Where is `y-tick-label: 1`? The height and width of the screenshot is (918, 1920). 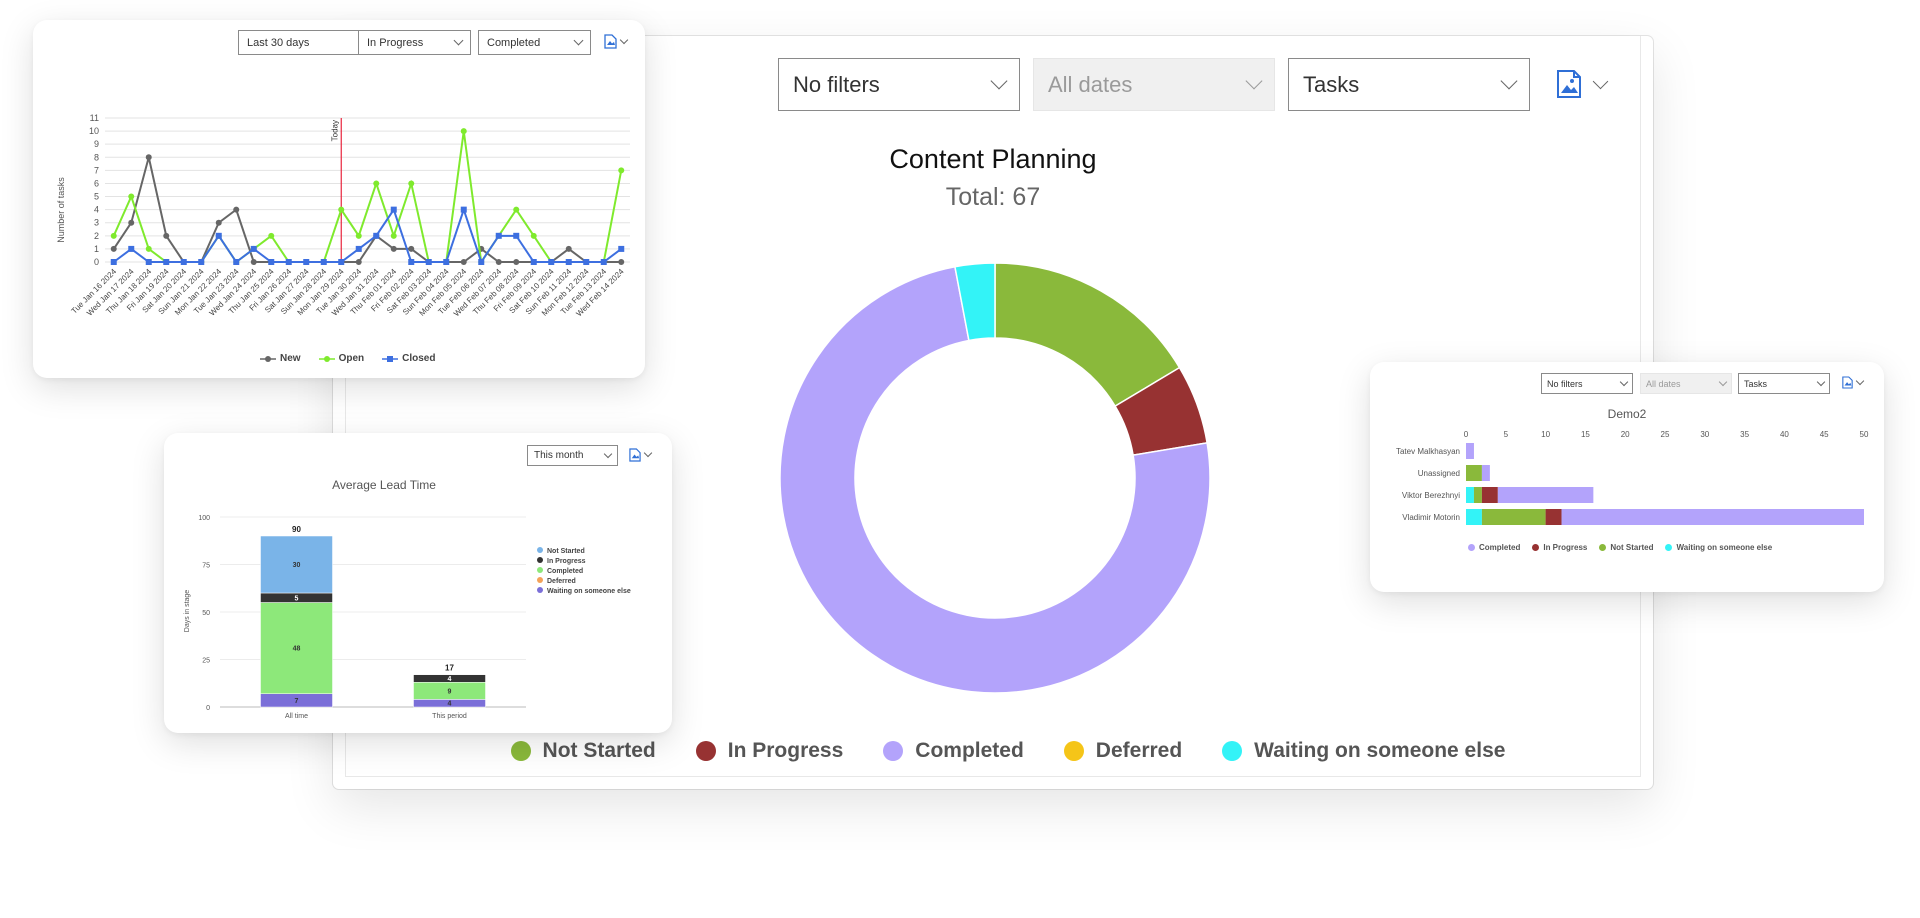 y-tick-label: 1 is located at coordinates (96, 249).